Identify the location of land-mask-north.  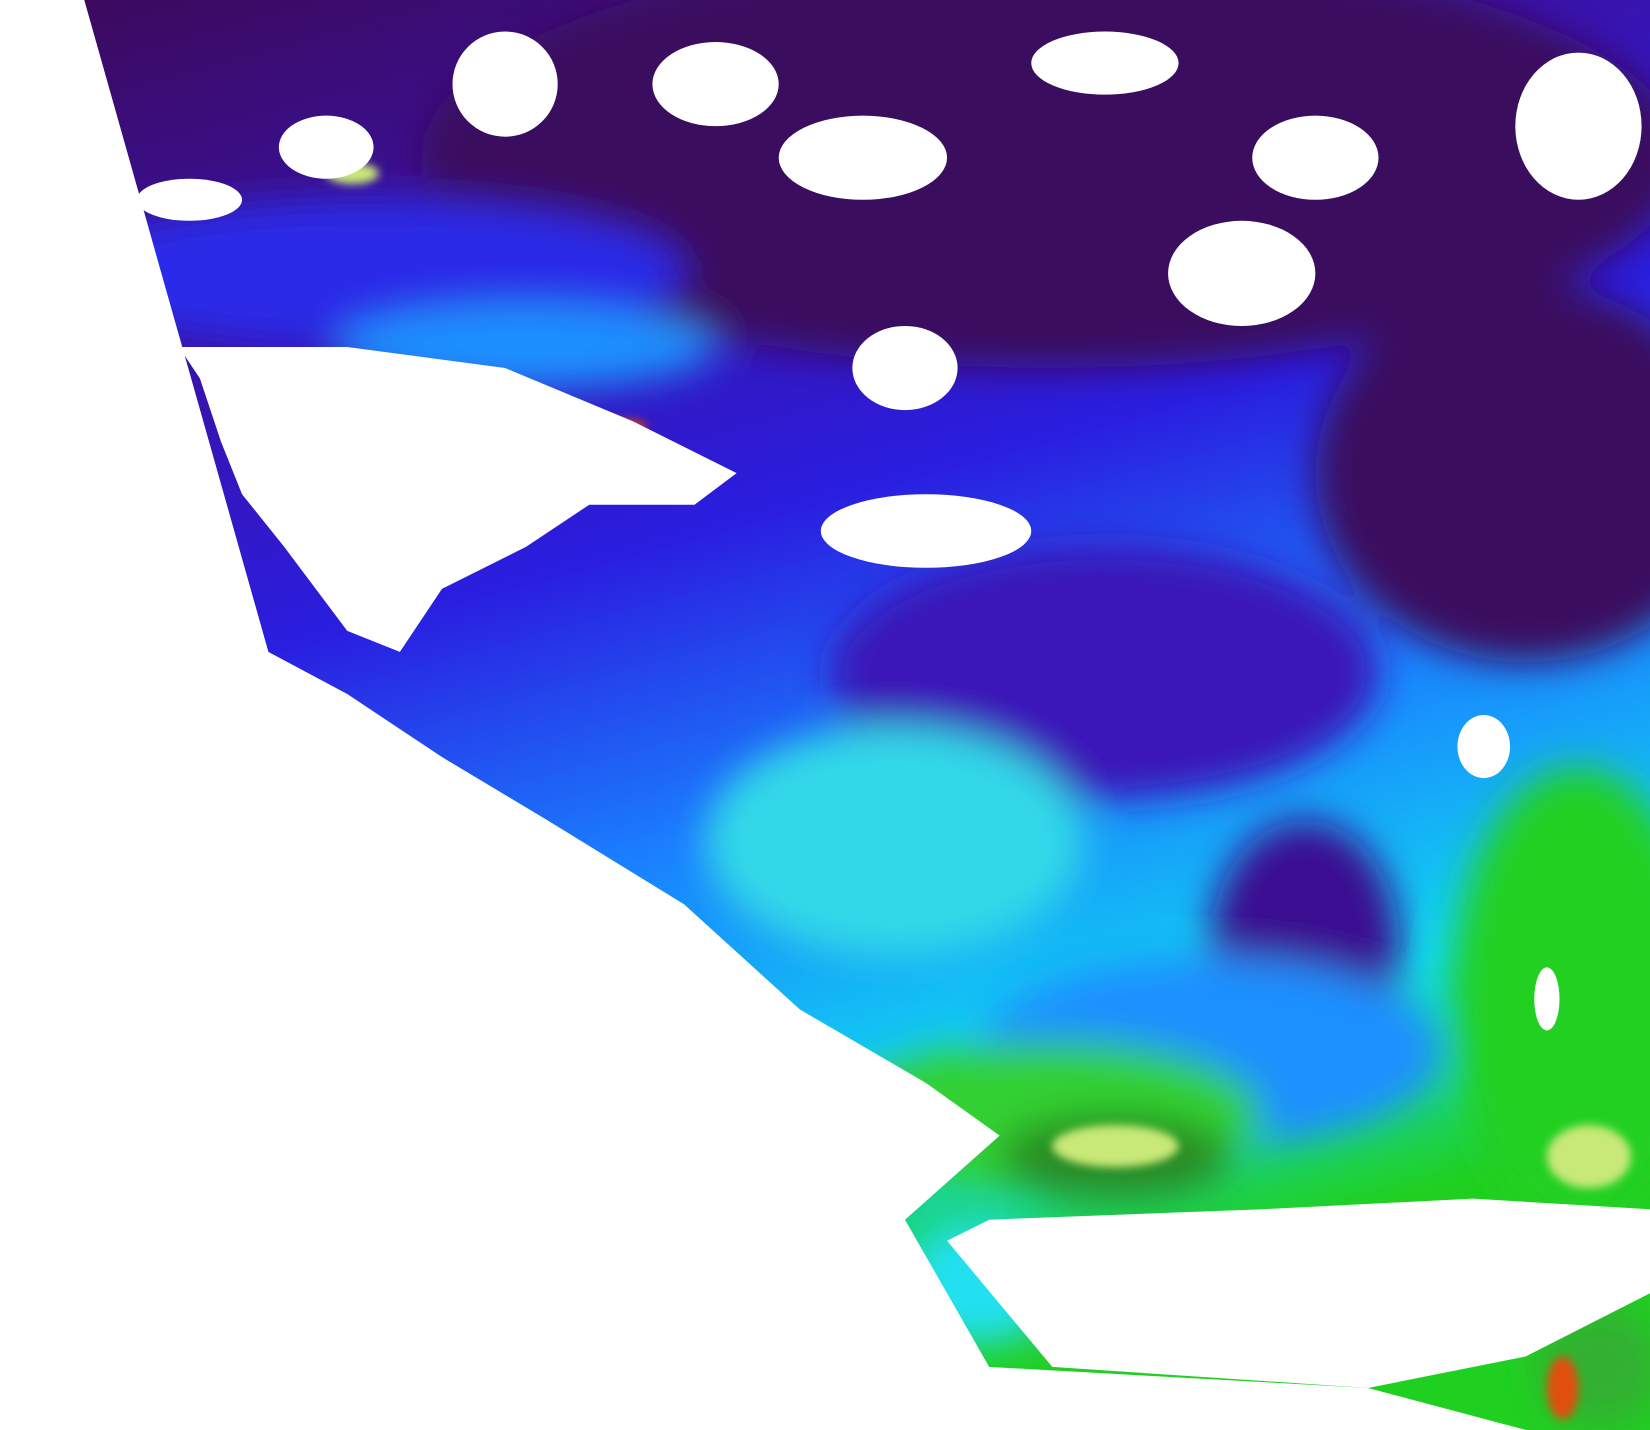
(457, 499).